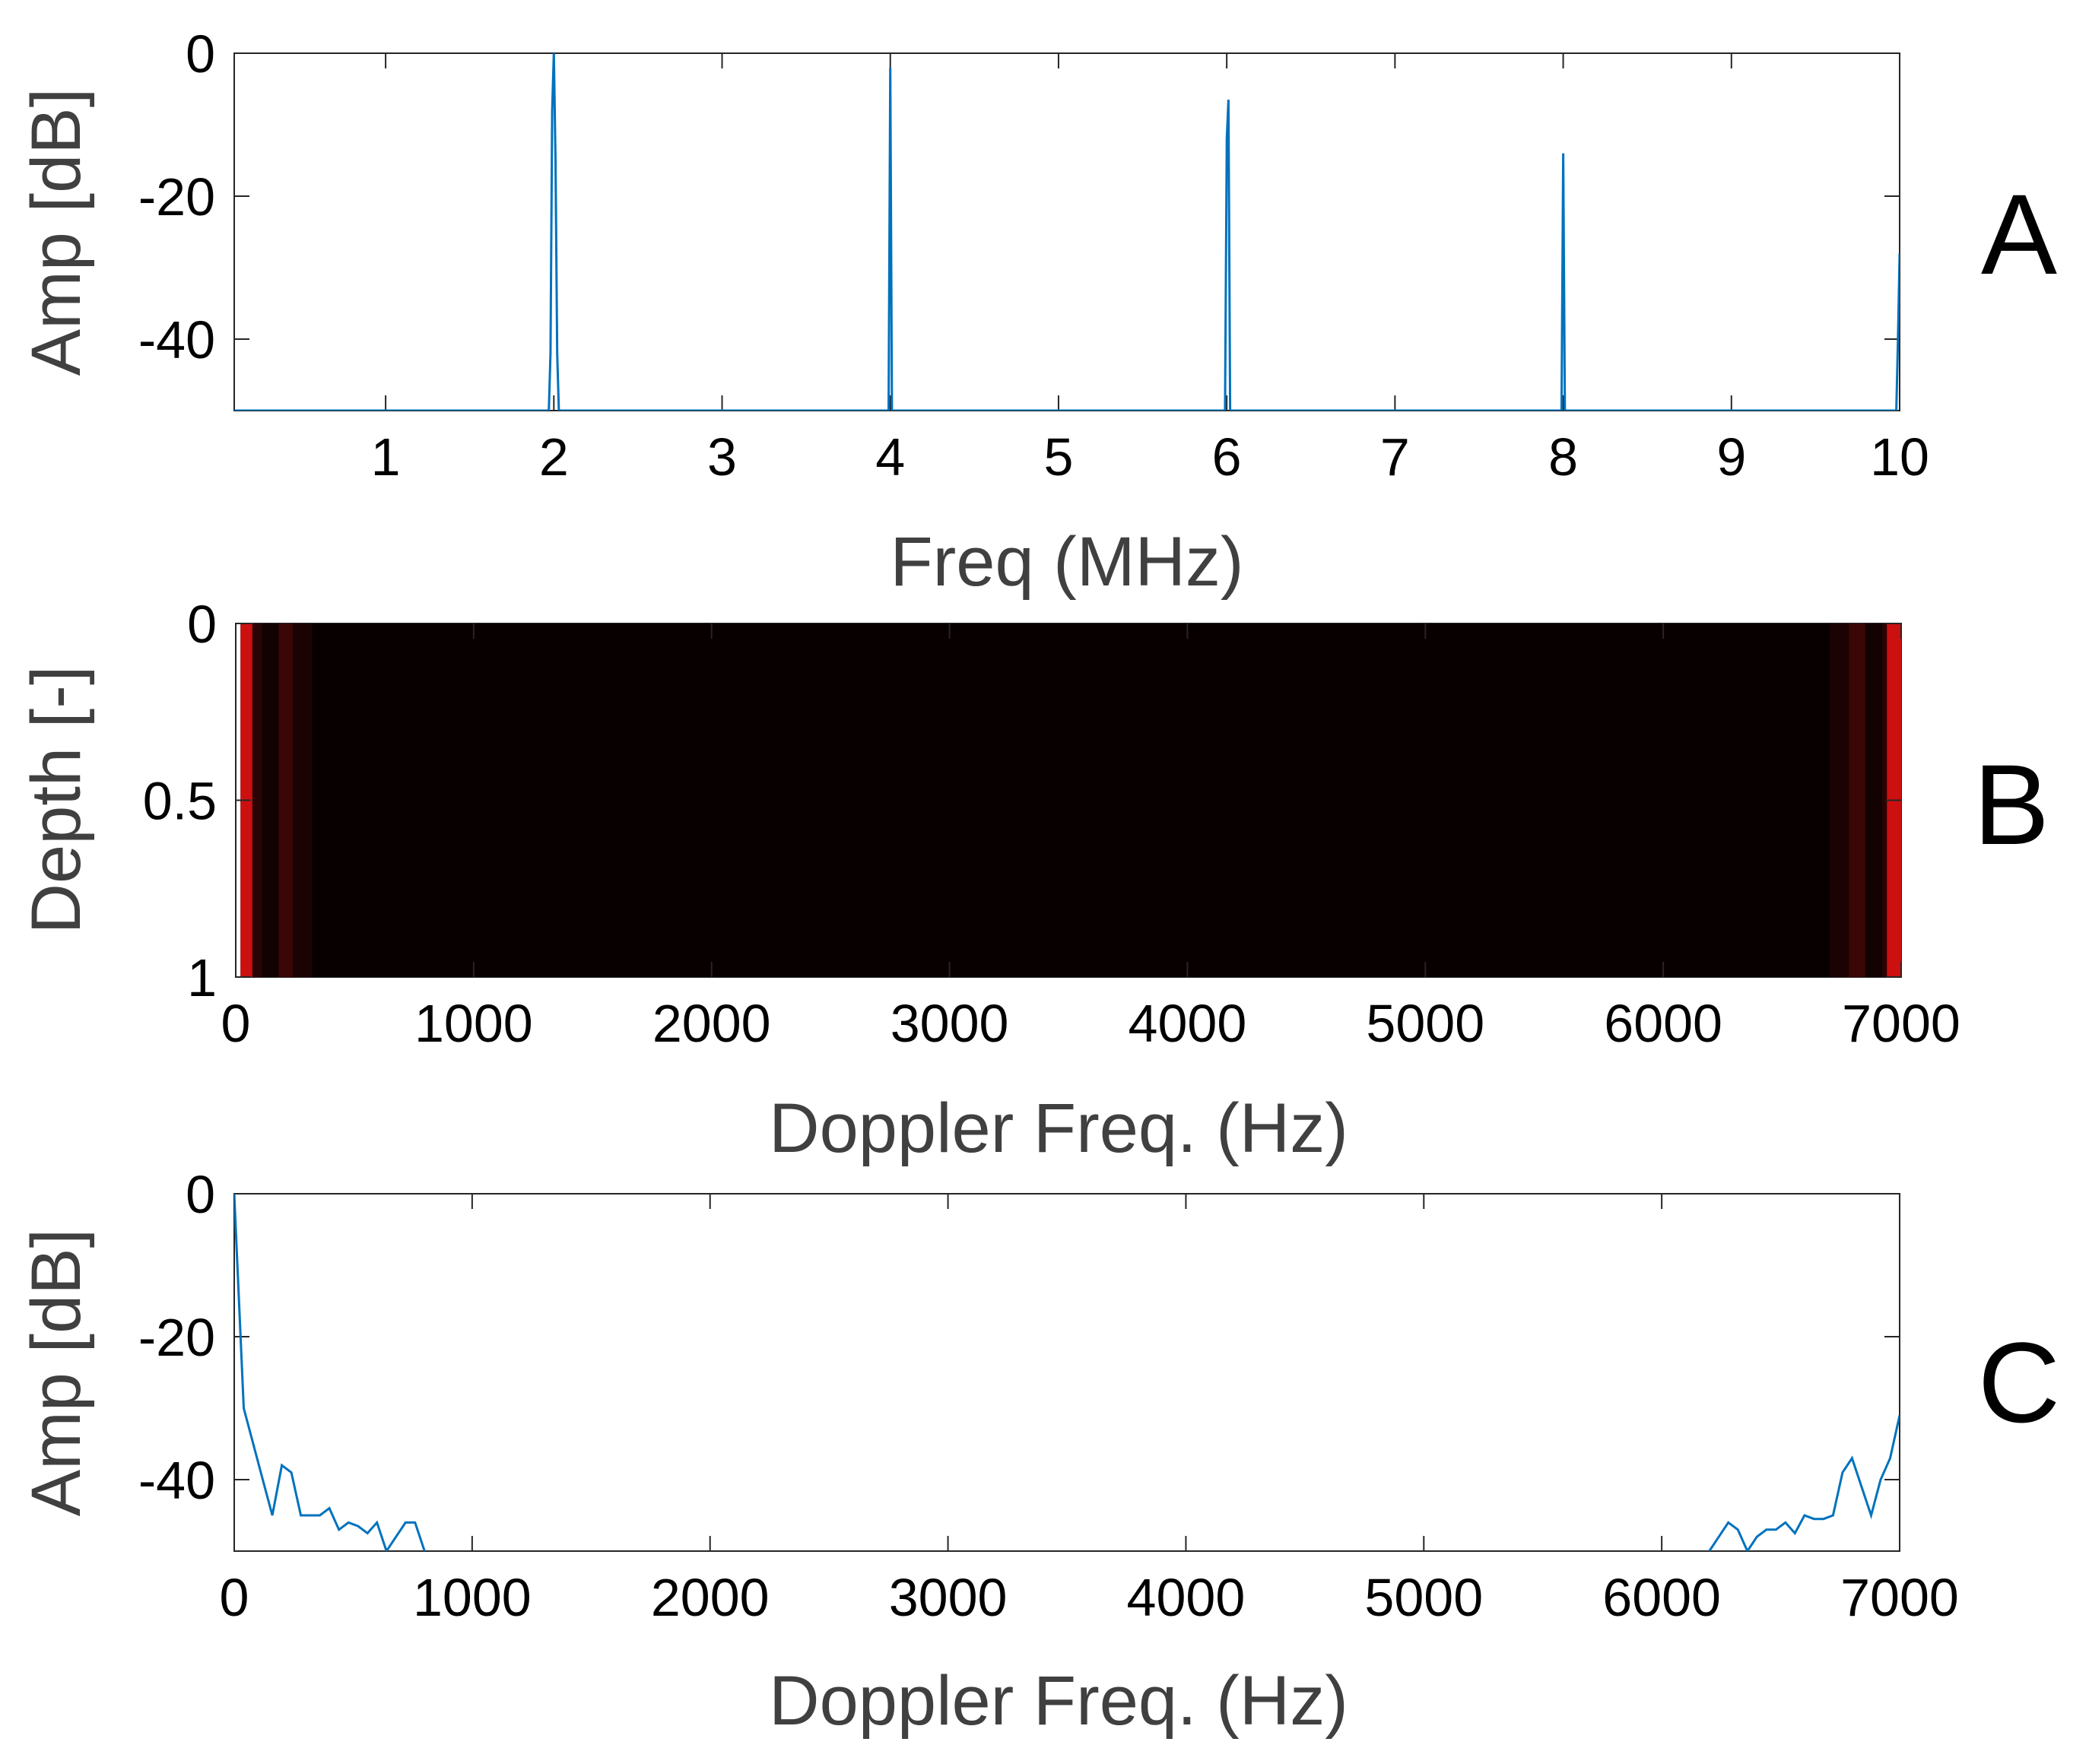 The height and width of the screenshot is (1764, 2089). Describe the element at coordinates (202, 978) in the screenshot. I see `y-tick-label: 1` at that location.